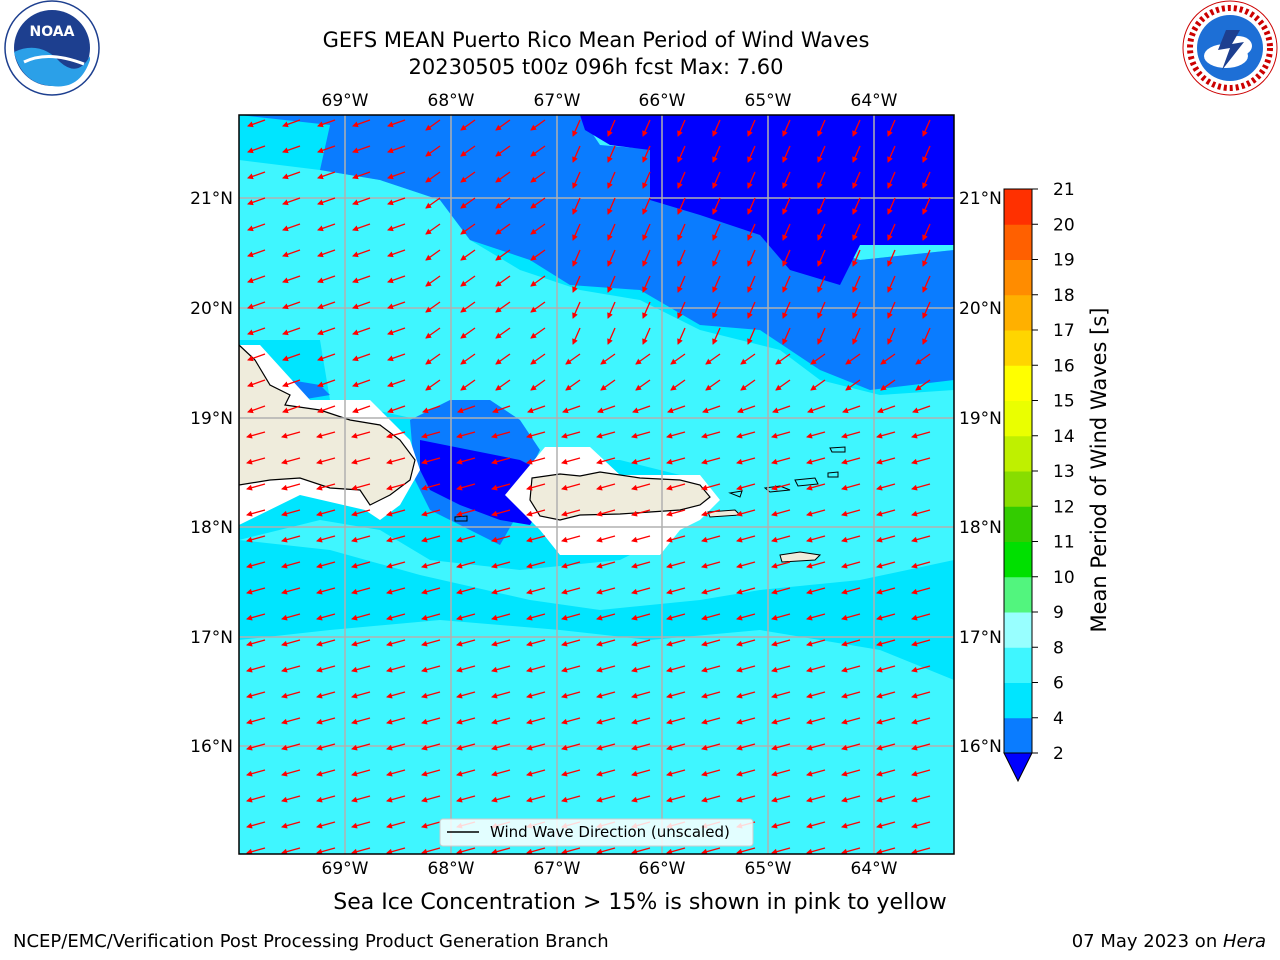 The height and width of the screenshot is (960, 1280). What do you see at coordinates (662, 869) in the screenshot?
I see `lon-label-bottom: 66°W` at bounding box center [662, 869].